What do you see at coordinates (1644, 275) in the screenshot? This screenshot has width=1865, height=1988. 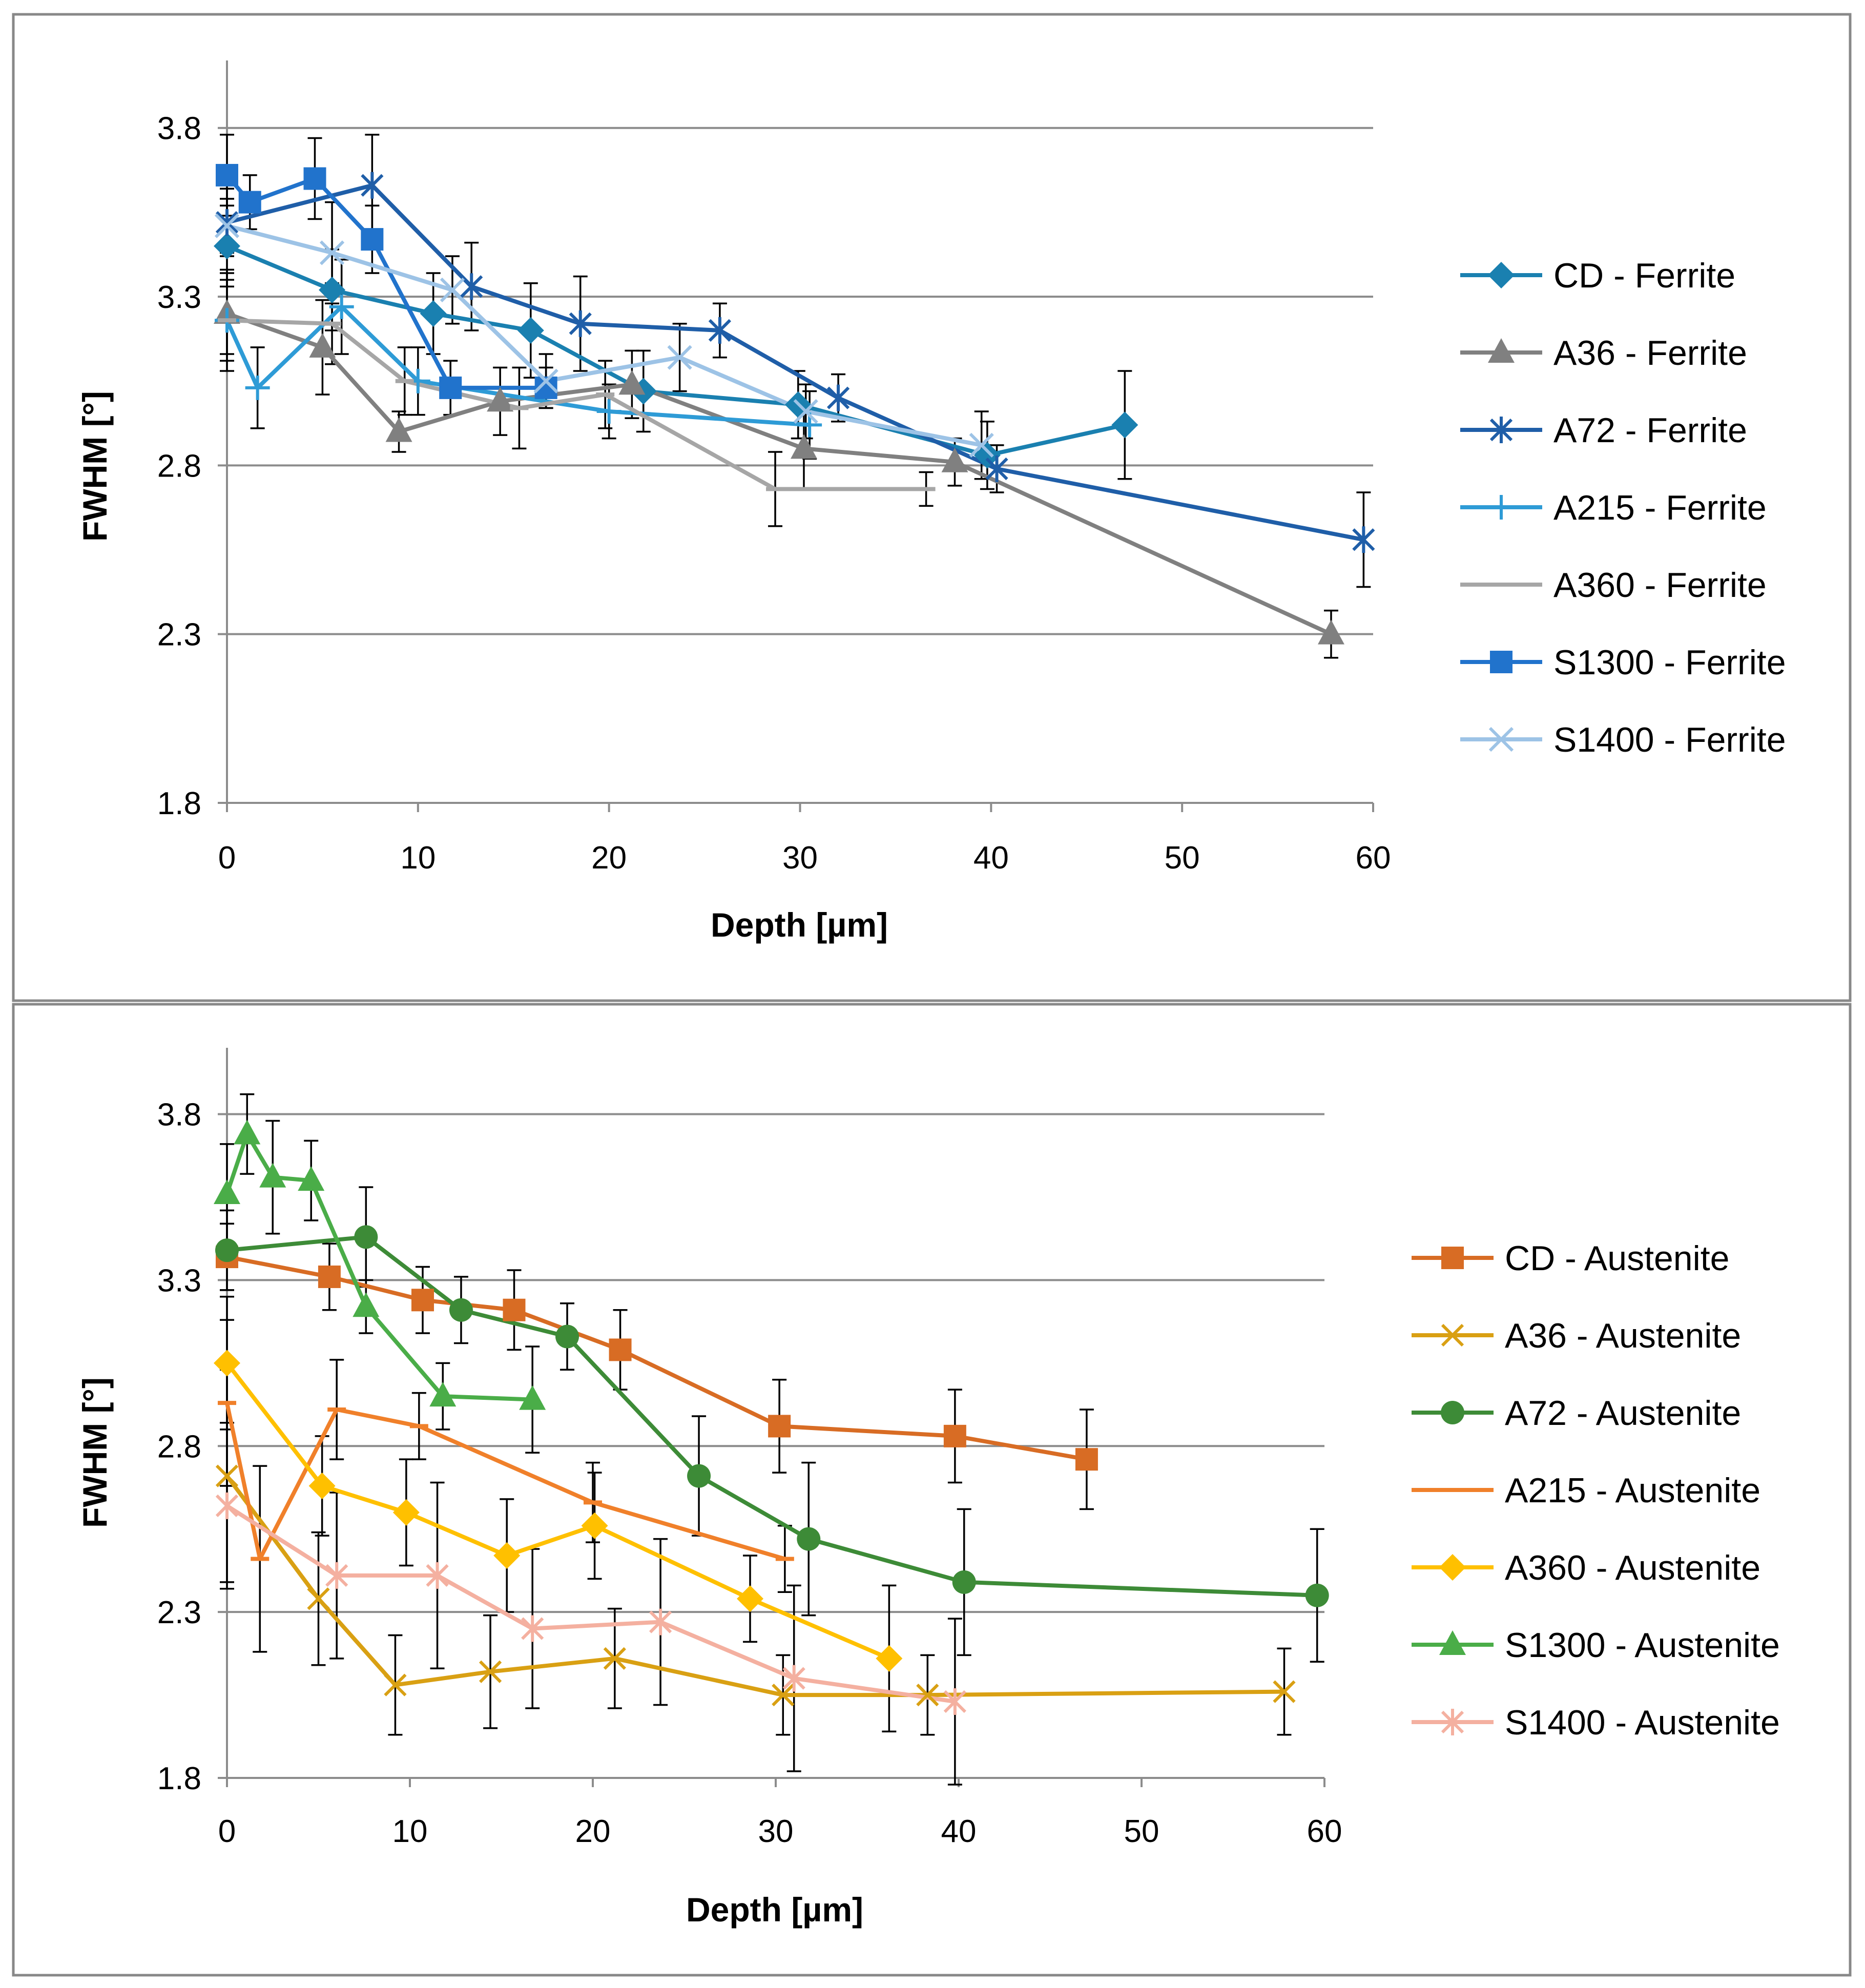 I see `legend-label: CD - Ferrite` at bounding box center [1644, 275].